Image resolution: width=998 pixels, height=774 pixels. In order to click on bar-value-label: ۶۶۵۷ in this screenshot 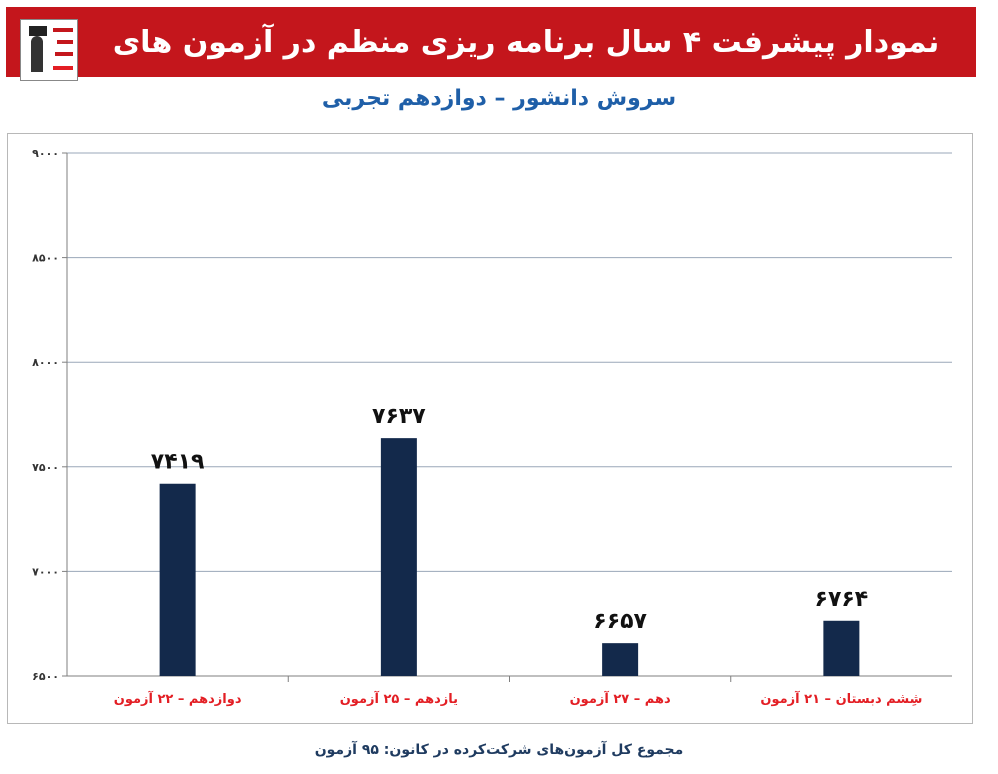, I will do `click(620, 621)`.